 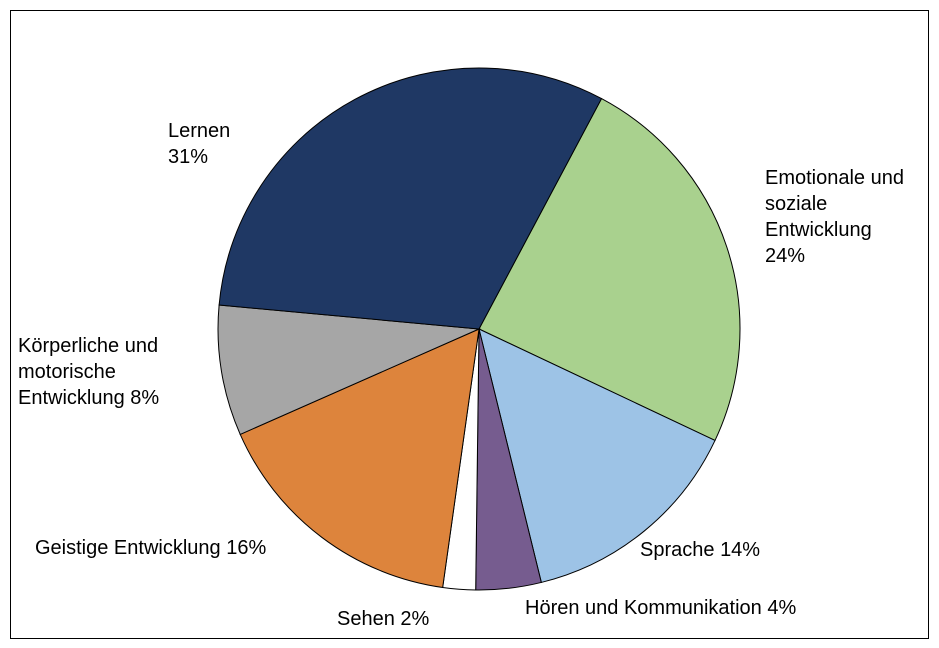 I want to click on value-label: 2%, so click(x=415, y=619).